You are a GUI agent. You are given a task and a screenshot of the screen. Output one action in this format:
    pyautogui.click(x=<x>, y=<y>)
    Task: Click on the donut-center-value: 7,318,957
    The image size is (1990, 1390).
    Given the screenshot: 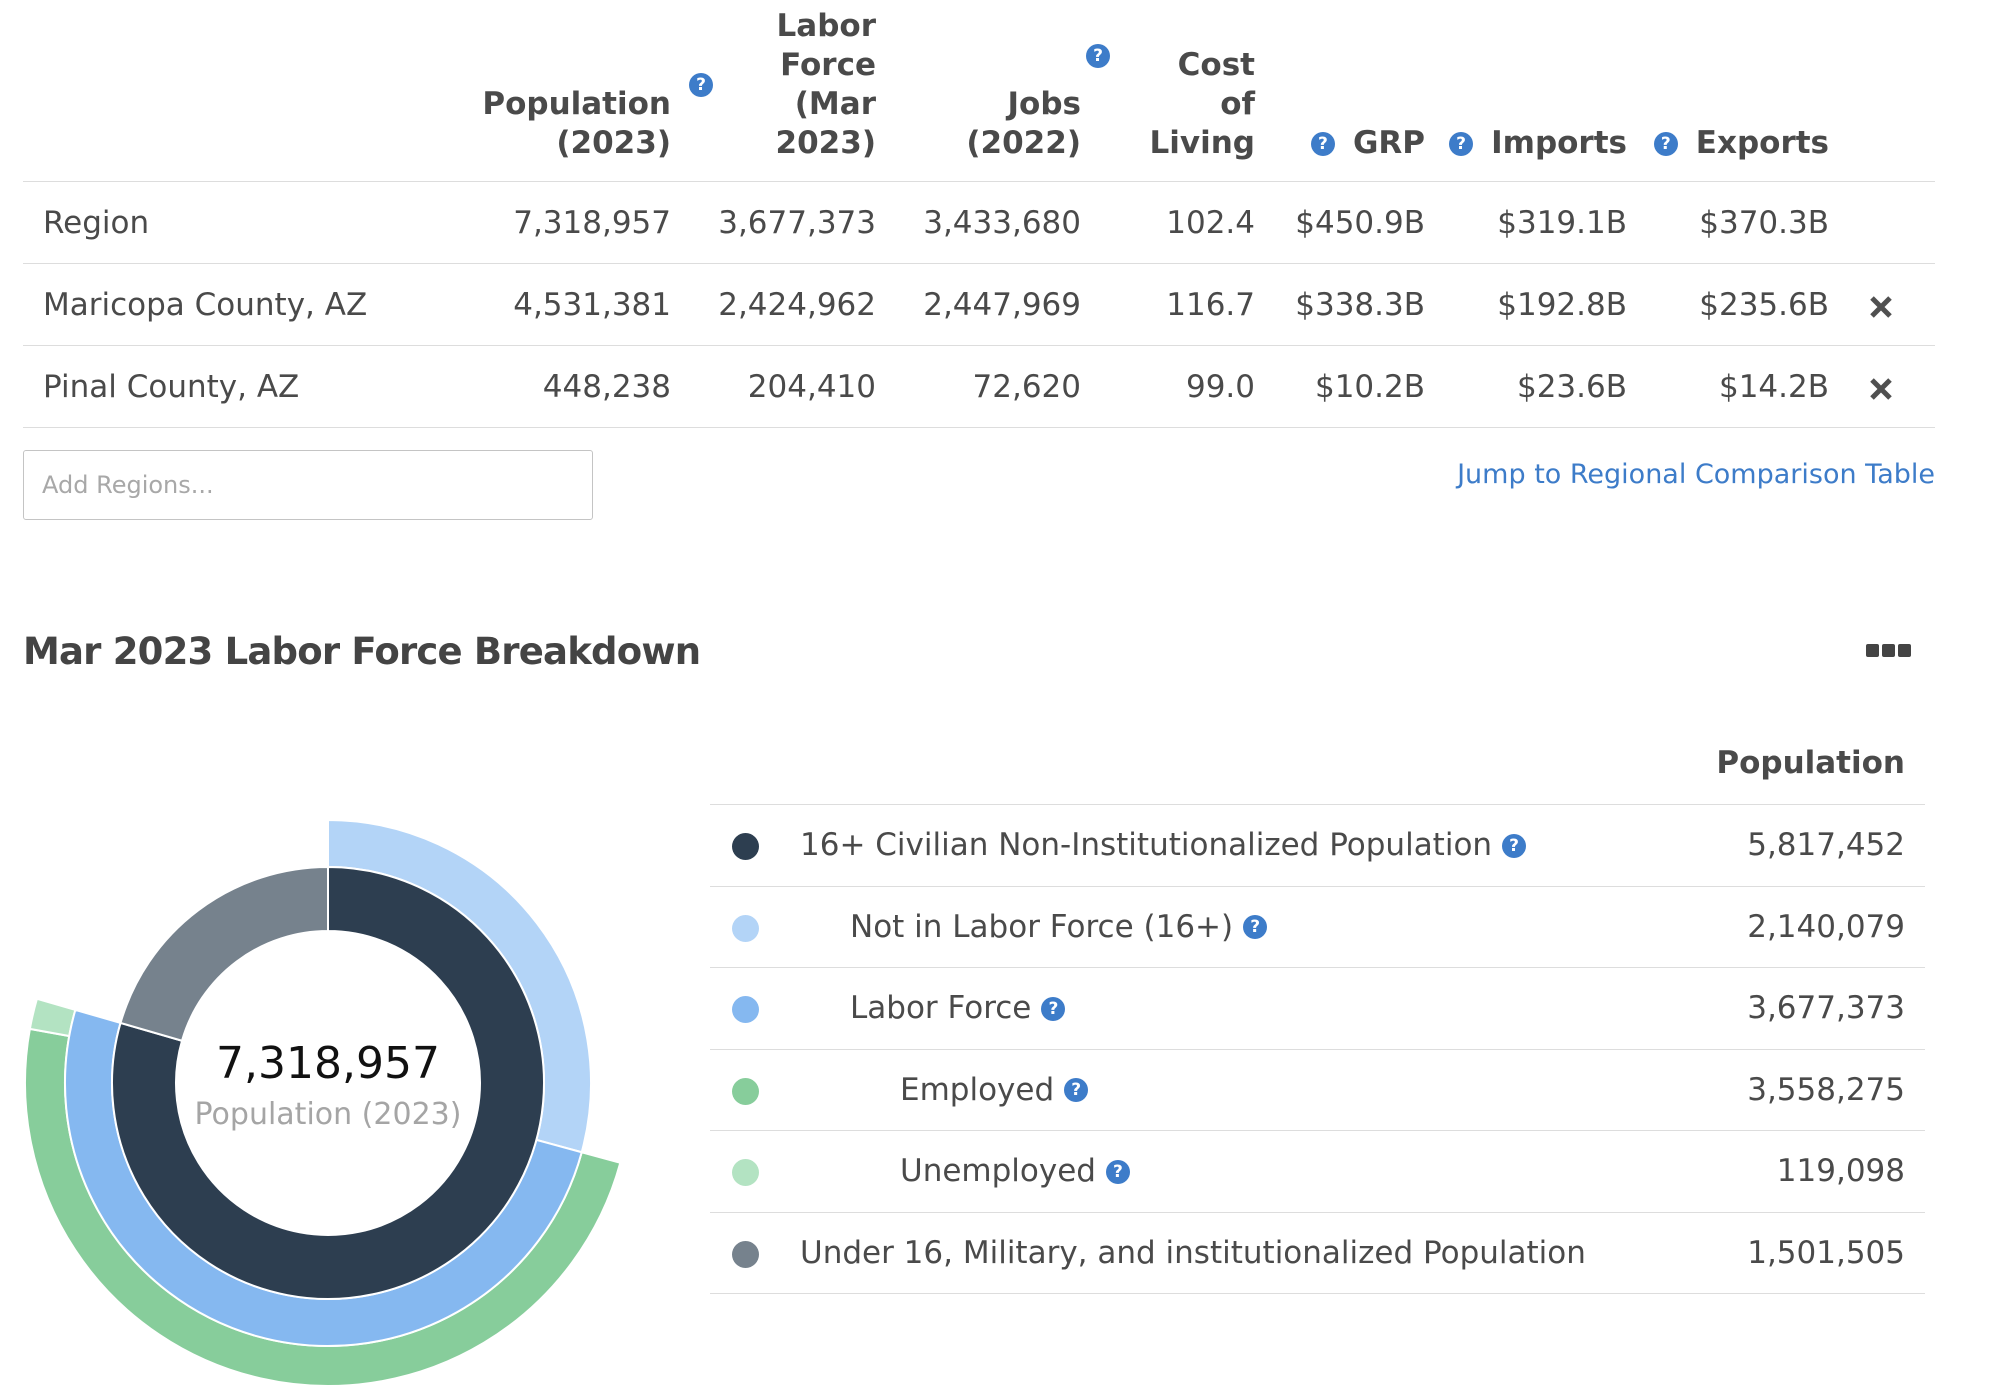 What is the action you would take?
    pyautogui.click(x=328, y=1063)
    